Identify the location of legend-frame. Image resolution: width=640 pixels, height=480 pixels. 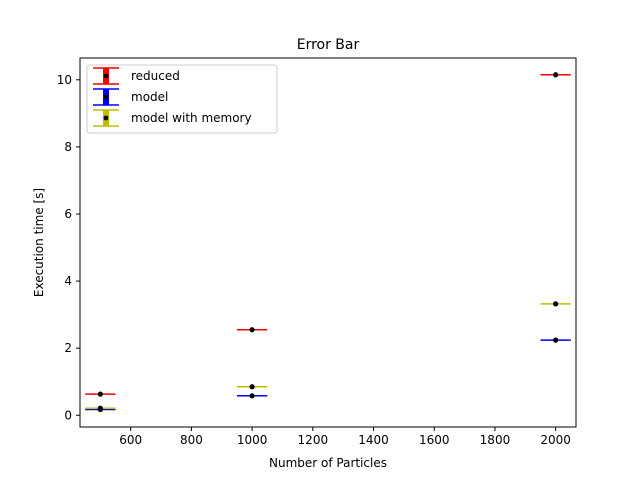
(182, 99).